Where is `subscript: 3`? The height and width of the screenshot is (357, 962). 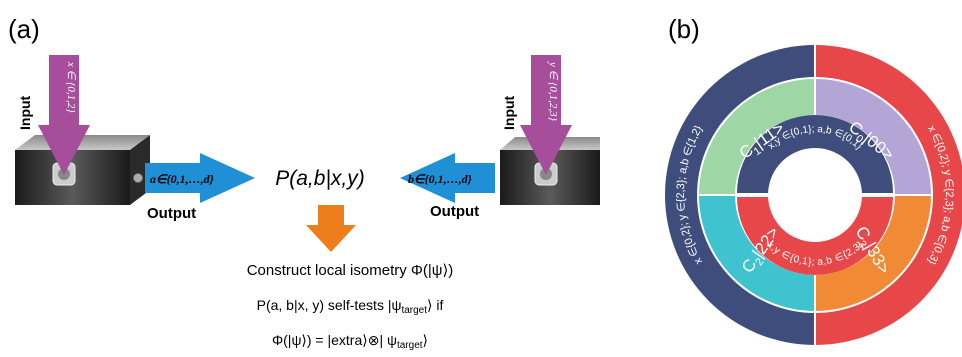 subscript: 3 is located at coordinates (861, 244).